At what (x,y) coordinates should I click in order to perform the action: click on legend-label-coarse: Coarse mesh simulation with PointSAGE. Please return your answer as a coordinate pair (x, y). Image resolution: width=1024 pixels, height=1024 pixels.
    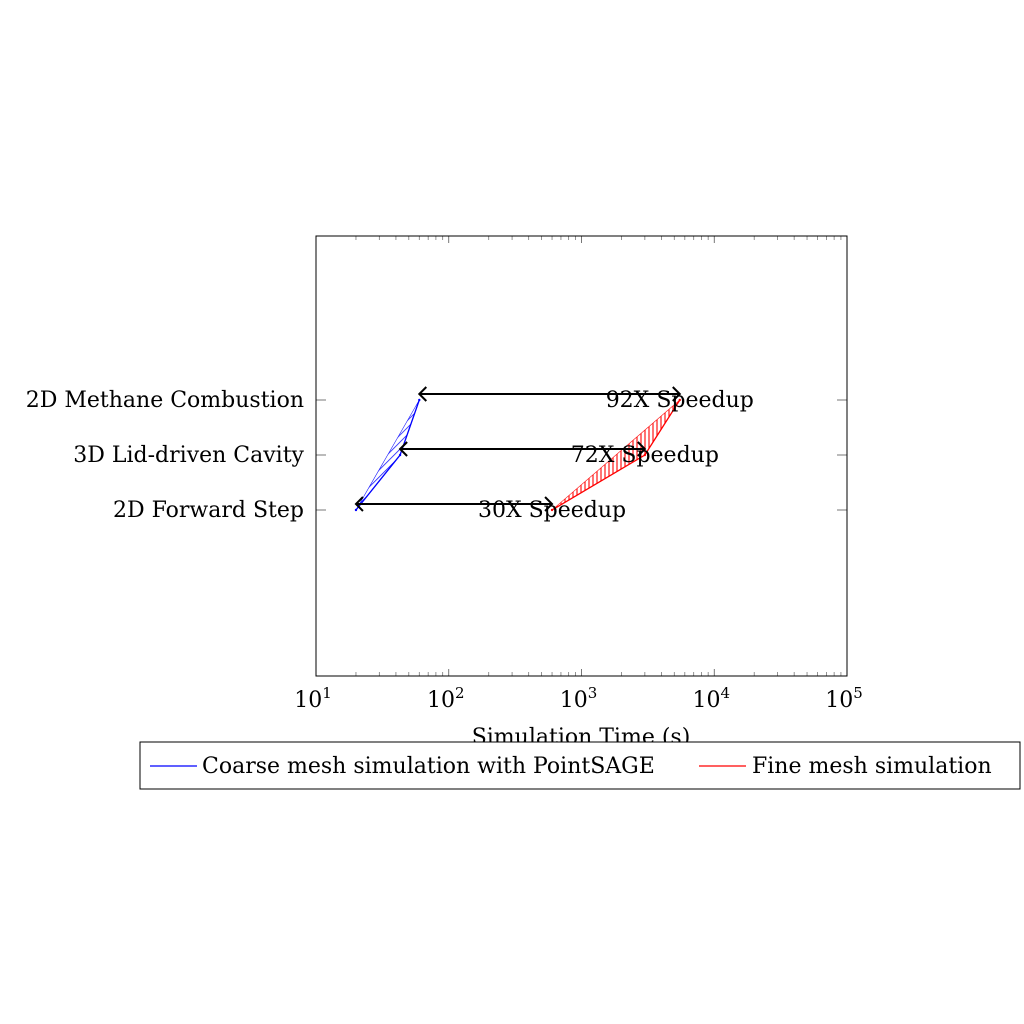
    Looking at the image, I should click on (428, 766).